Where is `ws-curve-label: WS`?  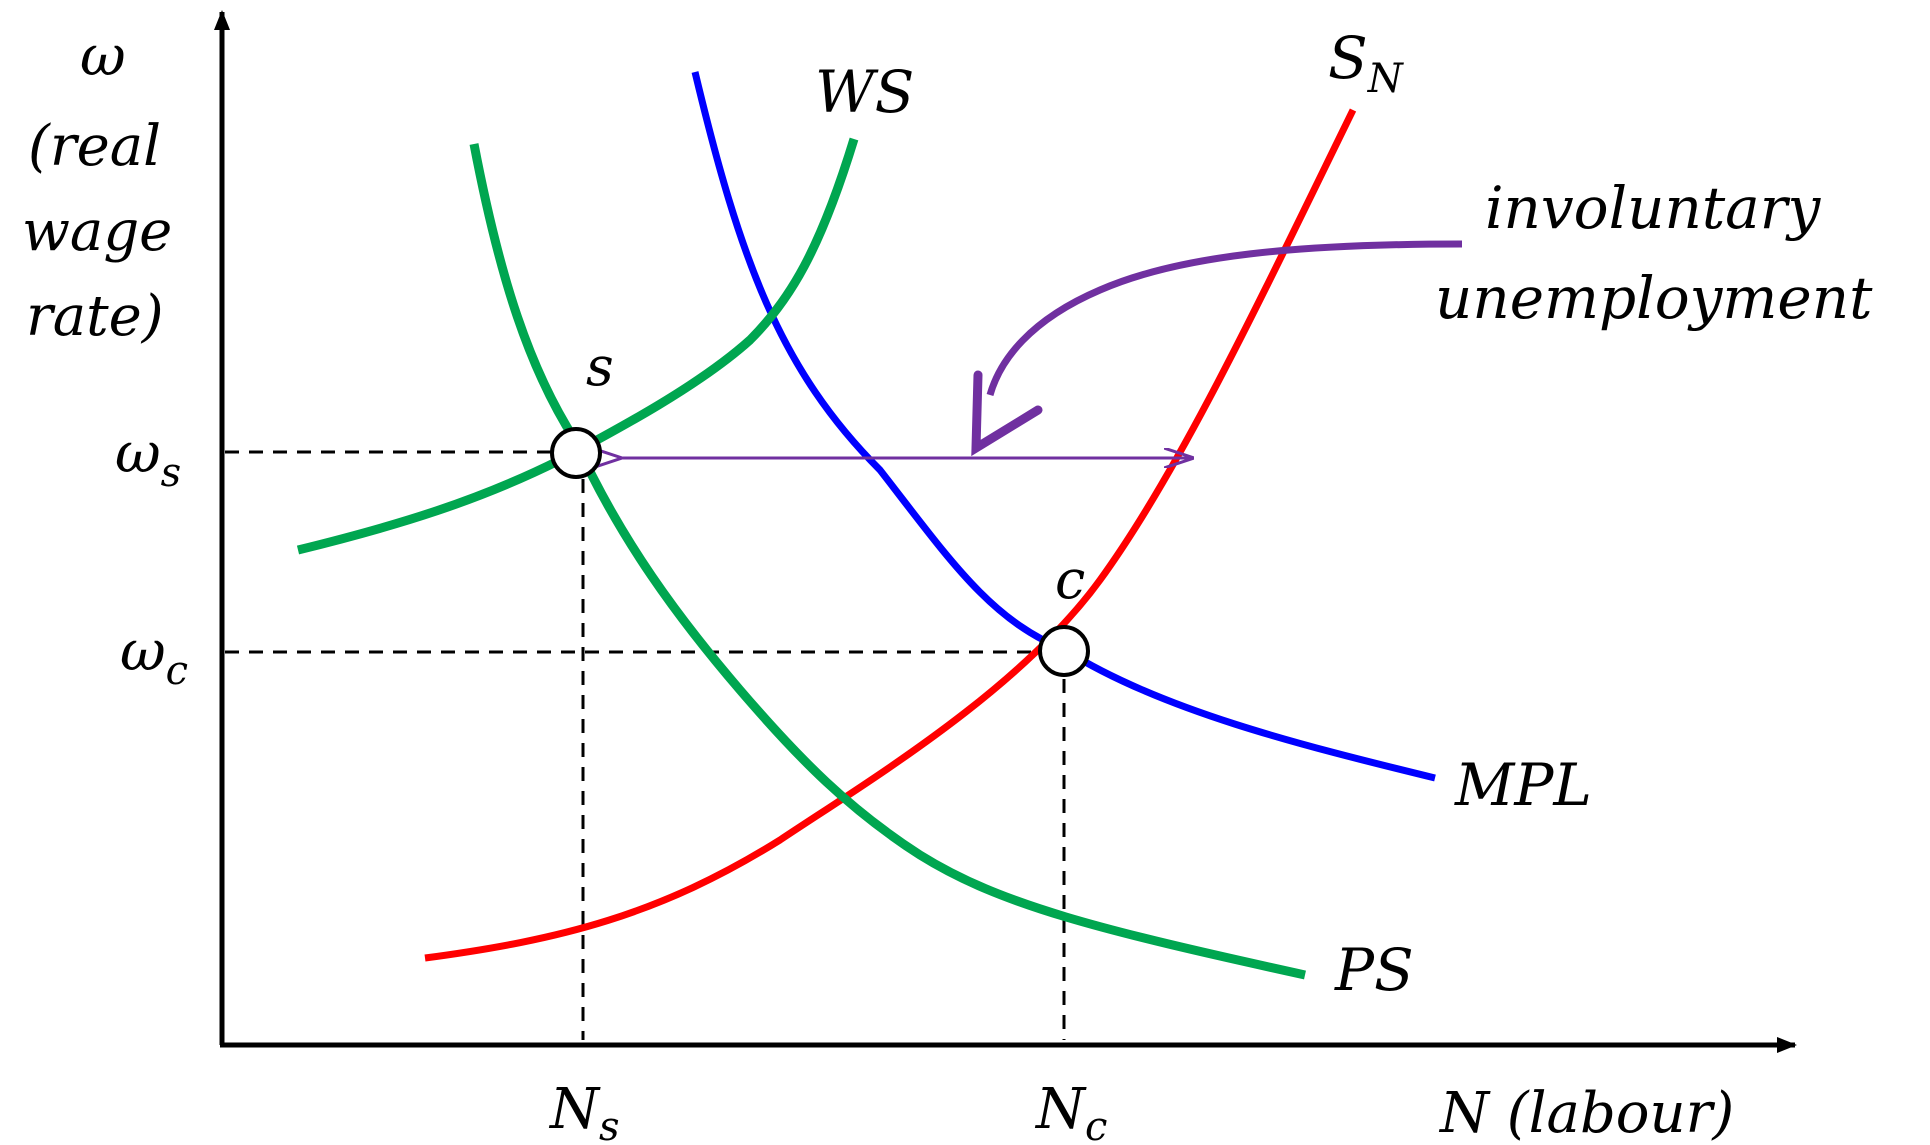
ws-curve-label: WS is located at coordinates (864, 92).